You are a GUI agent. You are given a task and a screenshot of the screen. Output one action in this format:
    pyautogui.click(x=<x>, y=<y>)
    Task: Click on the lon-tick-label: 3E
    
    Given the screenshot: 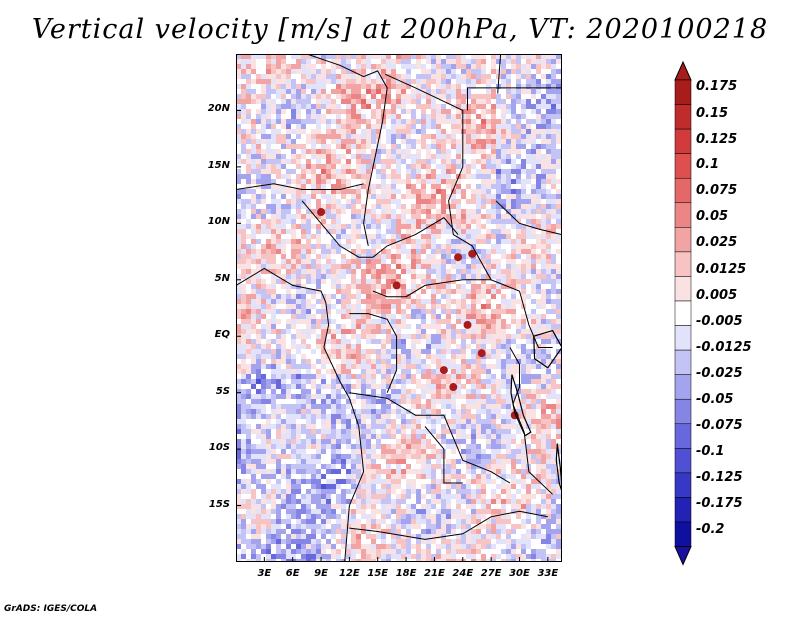 What is the action you would take?
    pyautogui.click(x=264, y=573)
    